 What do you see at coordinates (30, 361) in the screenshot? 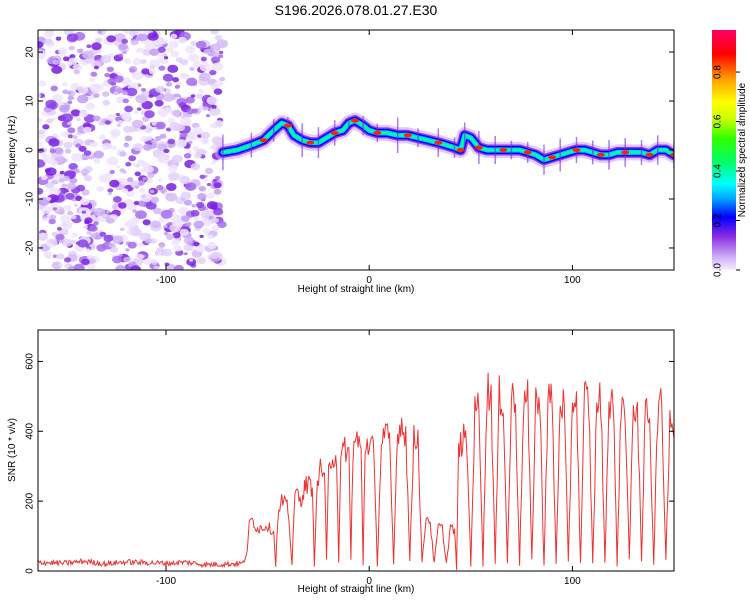
I see `y-tick-label: 600` at bounding box center [30, 361].